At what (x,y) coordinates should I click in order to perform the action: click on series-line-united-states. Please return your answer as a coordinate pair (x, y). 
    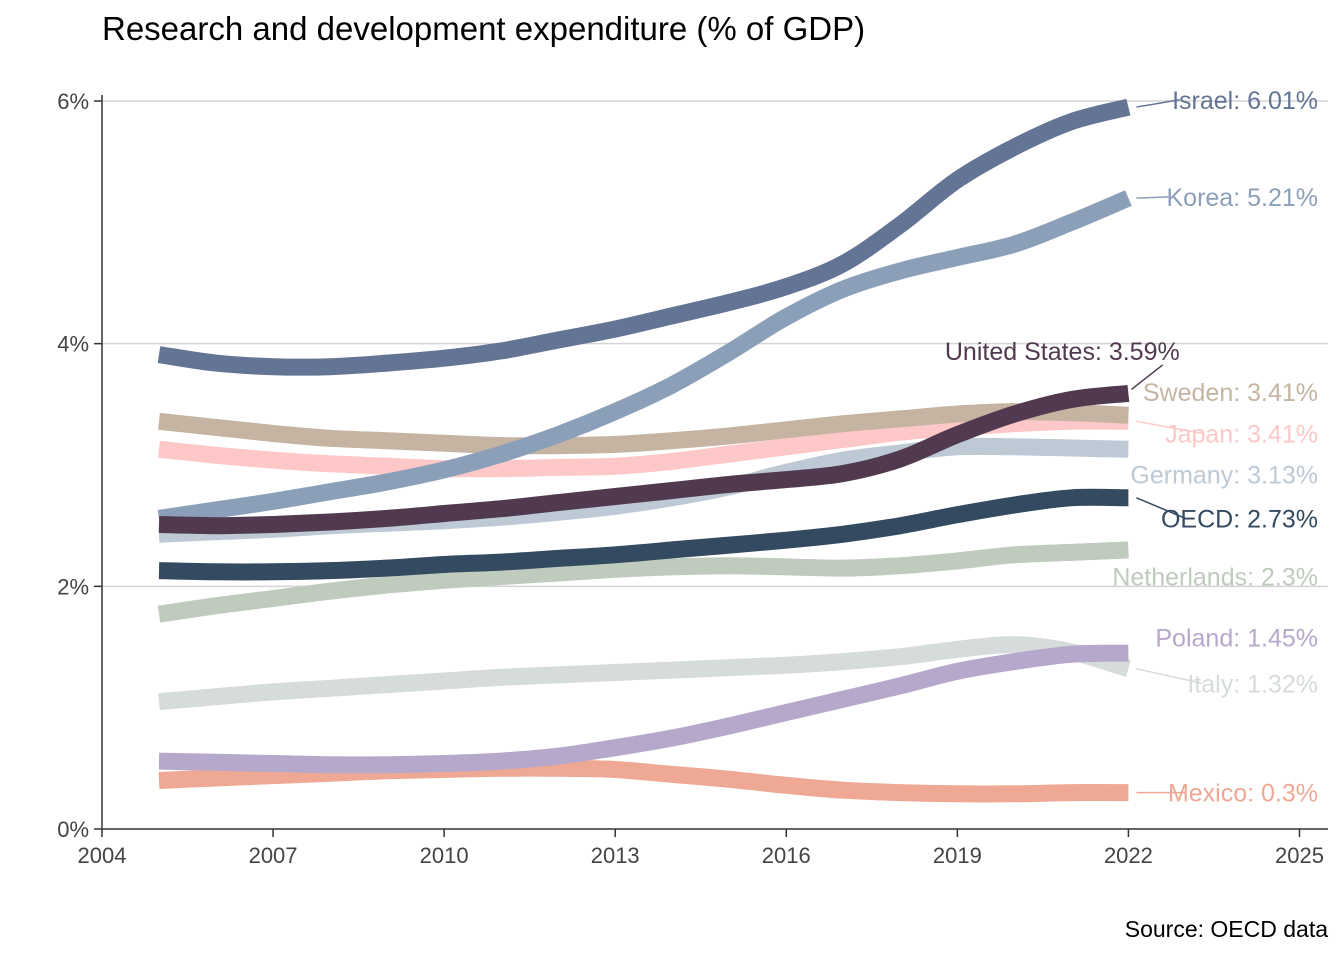
    Looking at the image, I should click on (644, 459).